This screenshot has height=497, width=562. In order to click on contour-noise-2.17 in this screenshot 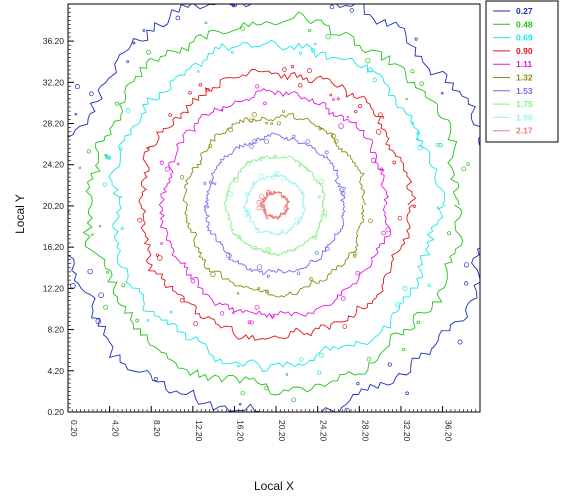, I will do `click(272, 205)`.